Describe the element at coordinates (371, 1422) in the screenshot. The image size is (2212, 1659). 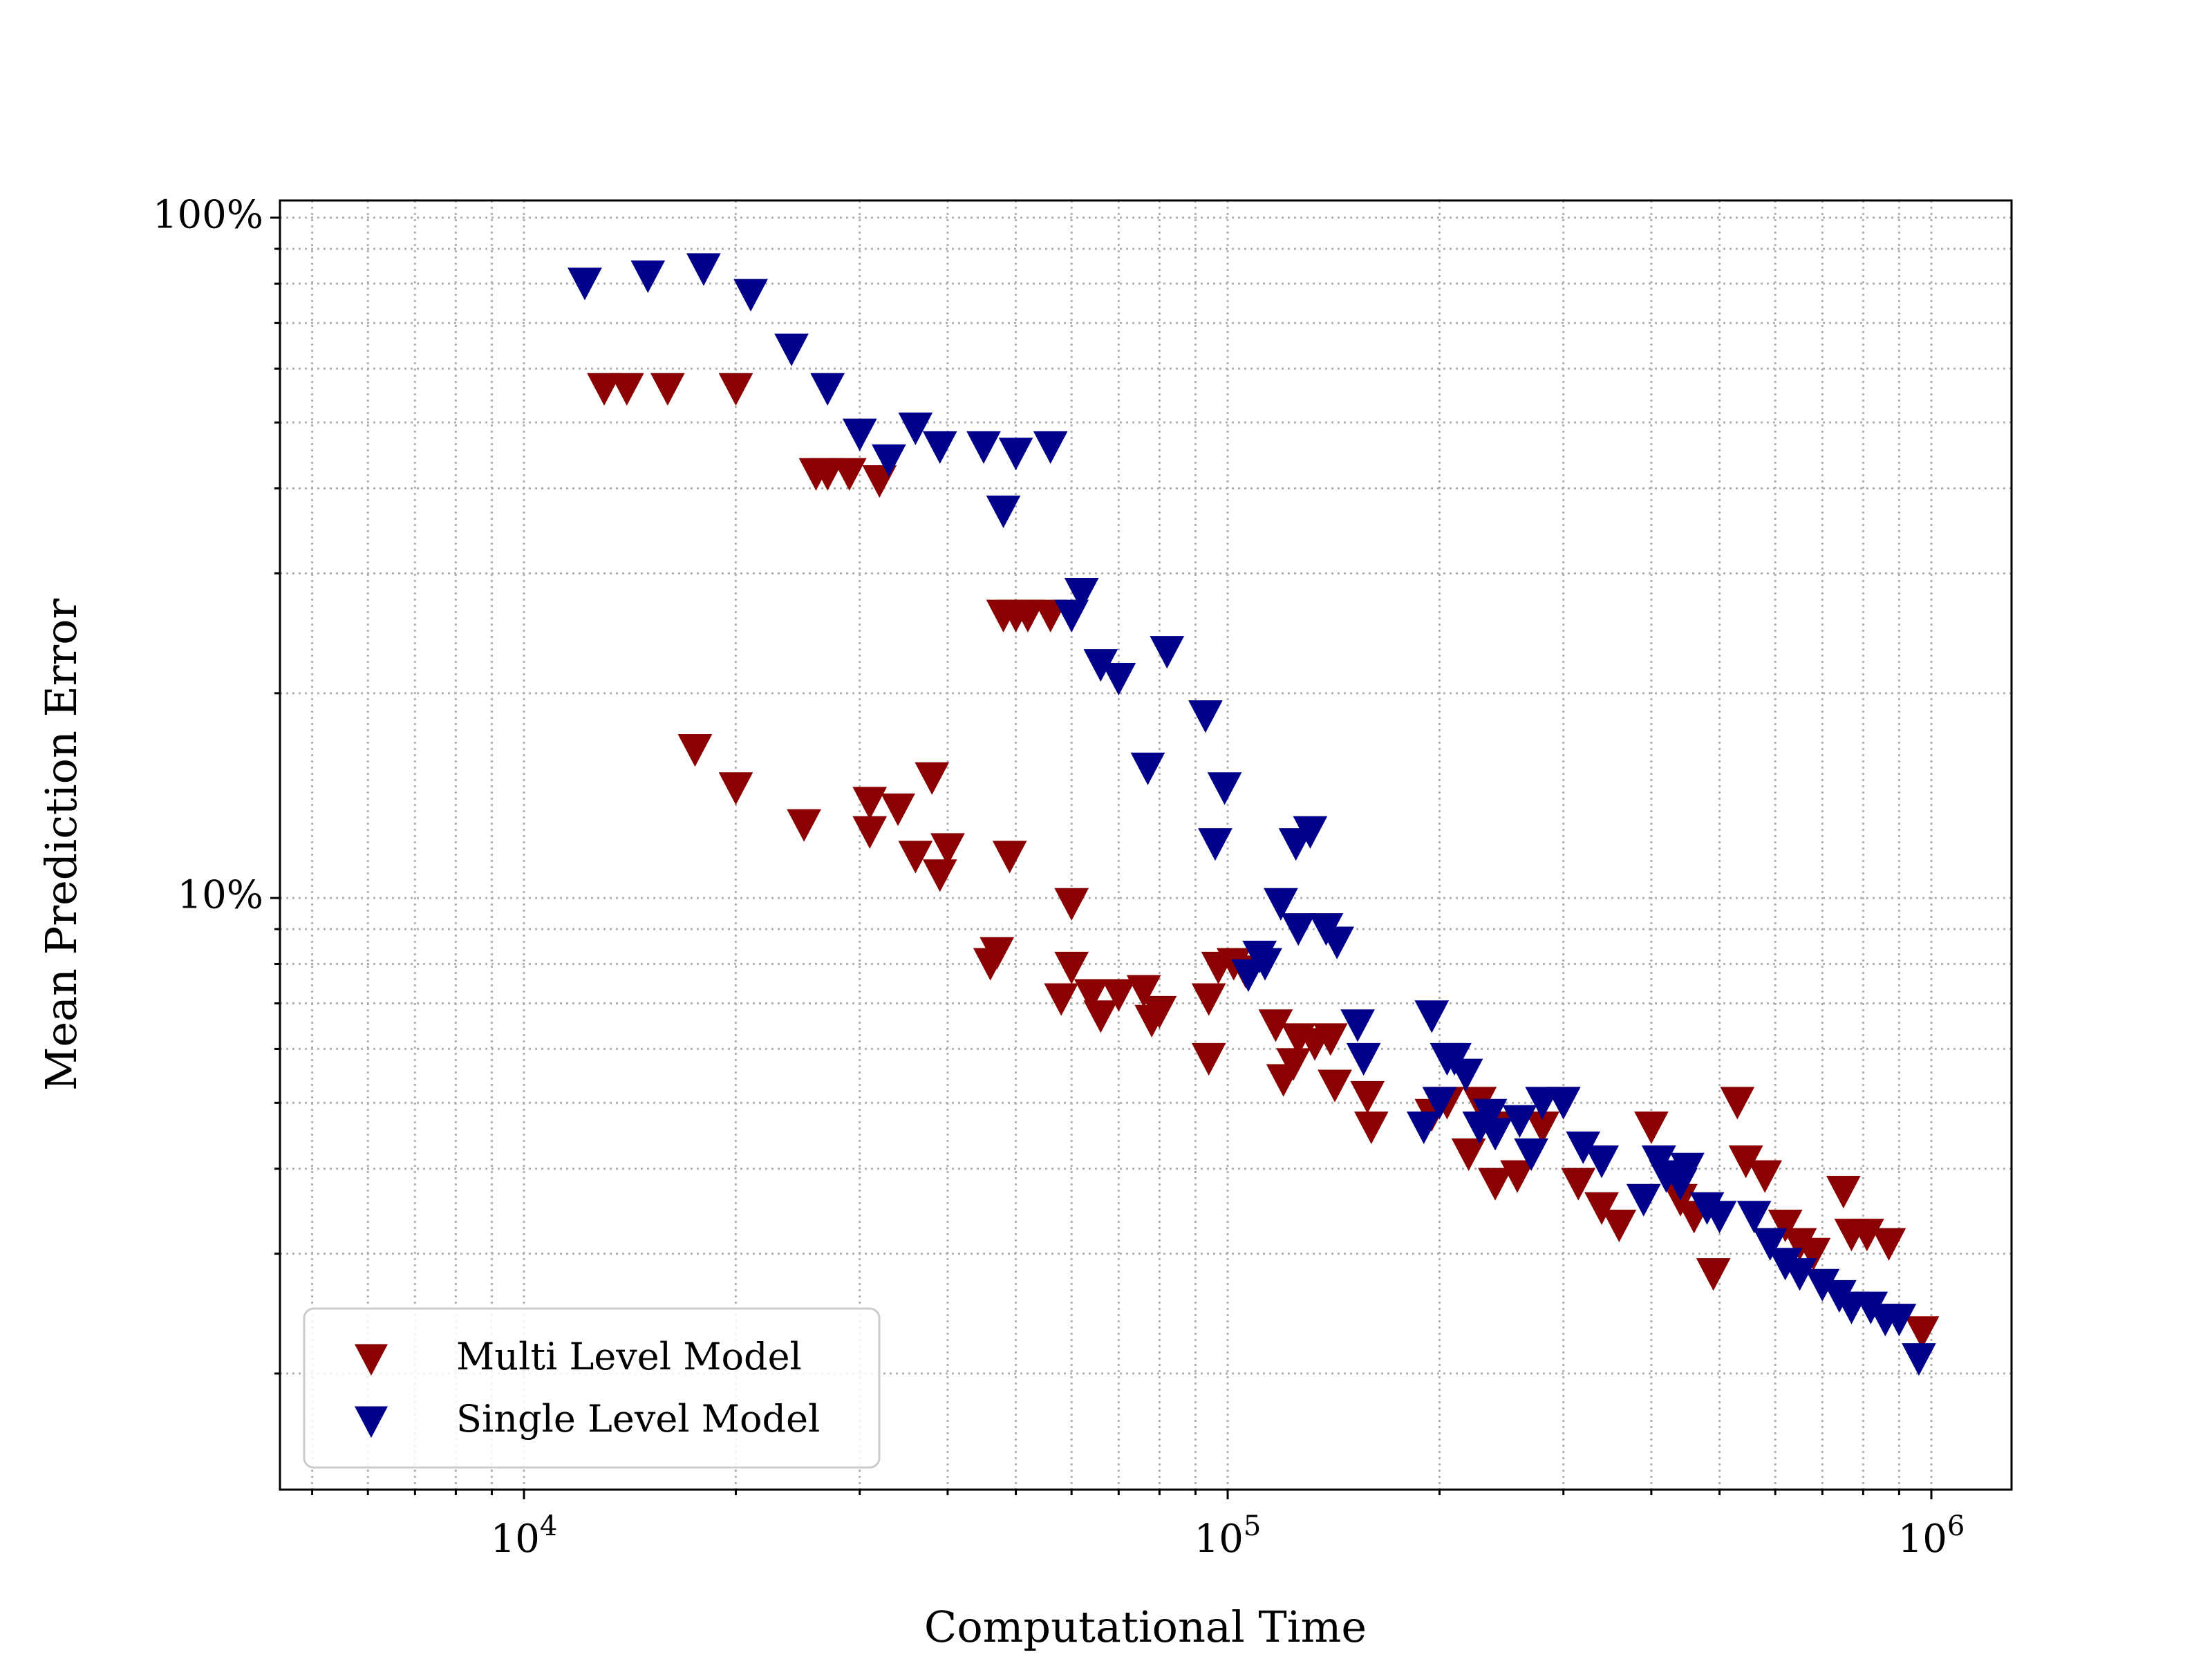
I see `legend-marker-single-level` at that location.